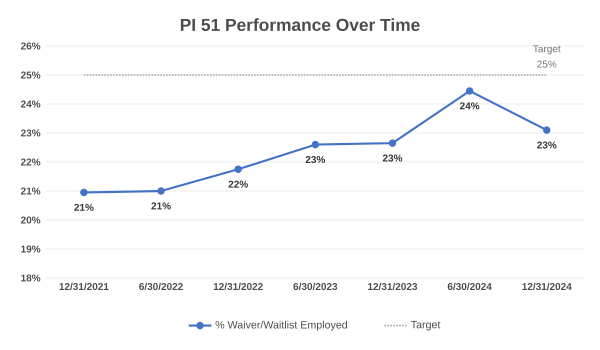  Describe the element at coordinates (30, 104) in the screenshot. I see `y-tick-label: 24%` at that location.